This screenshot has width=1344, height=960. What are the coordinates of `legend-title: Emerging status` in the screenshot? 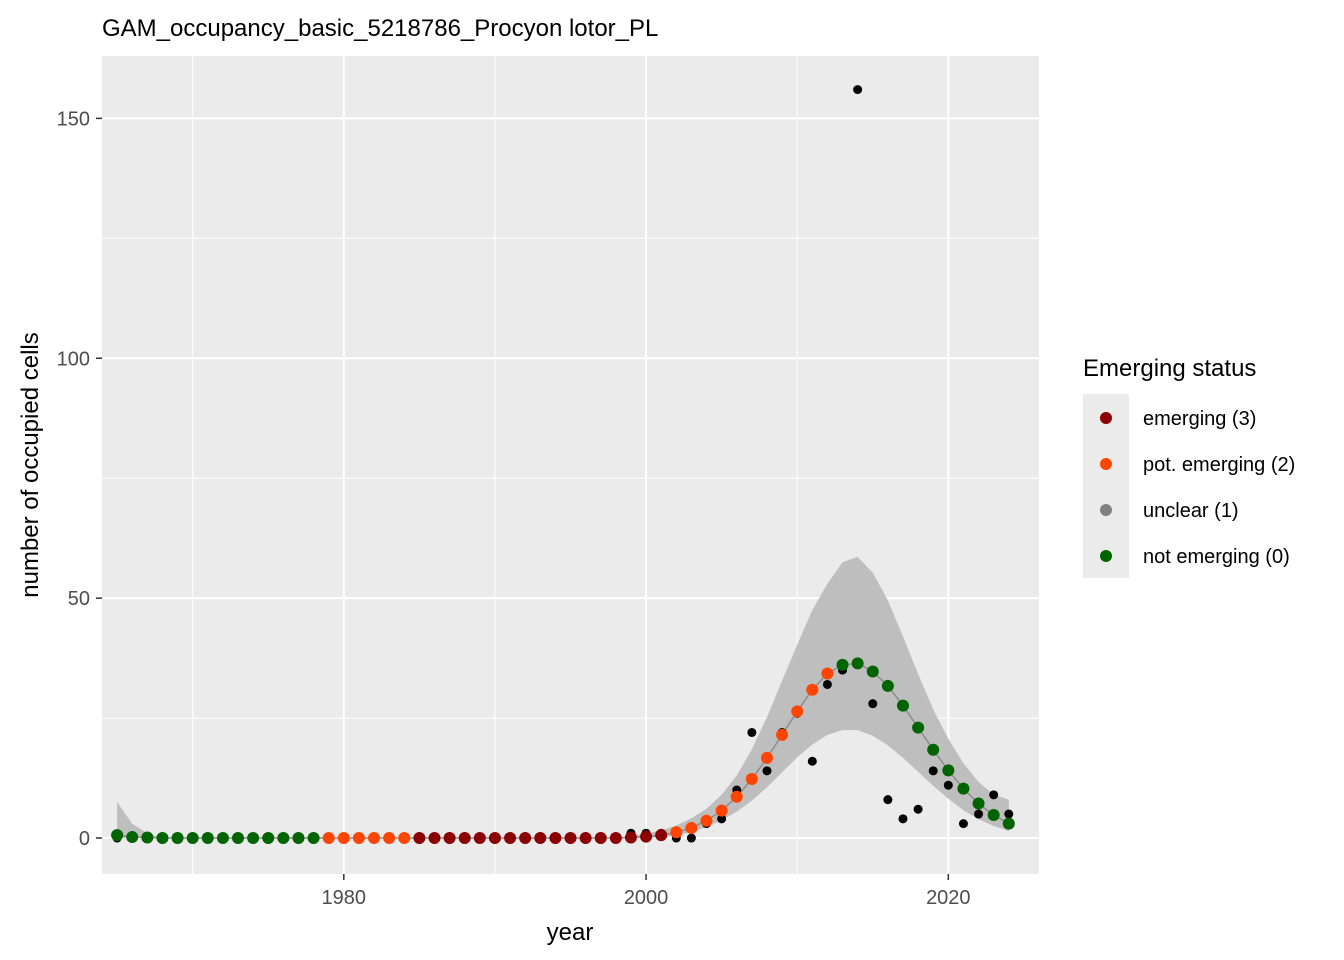 It's located at (1169, 368).